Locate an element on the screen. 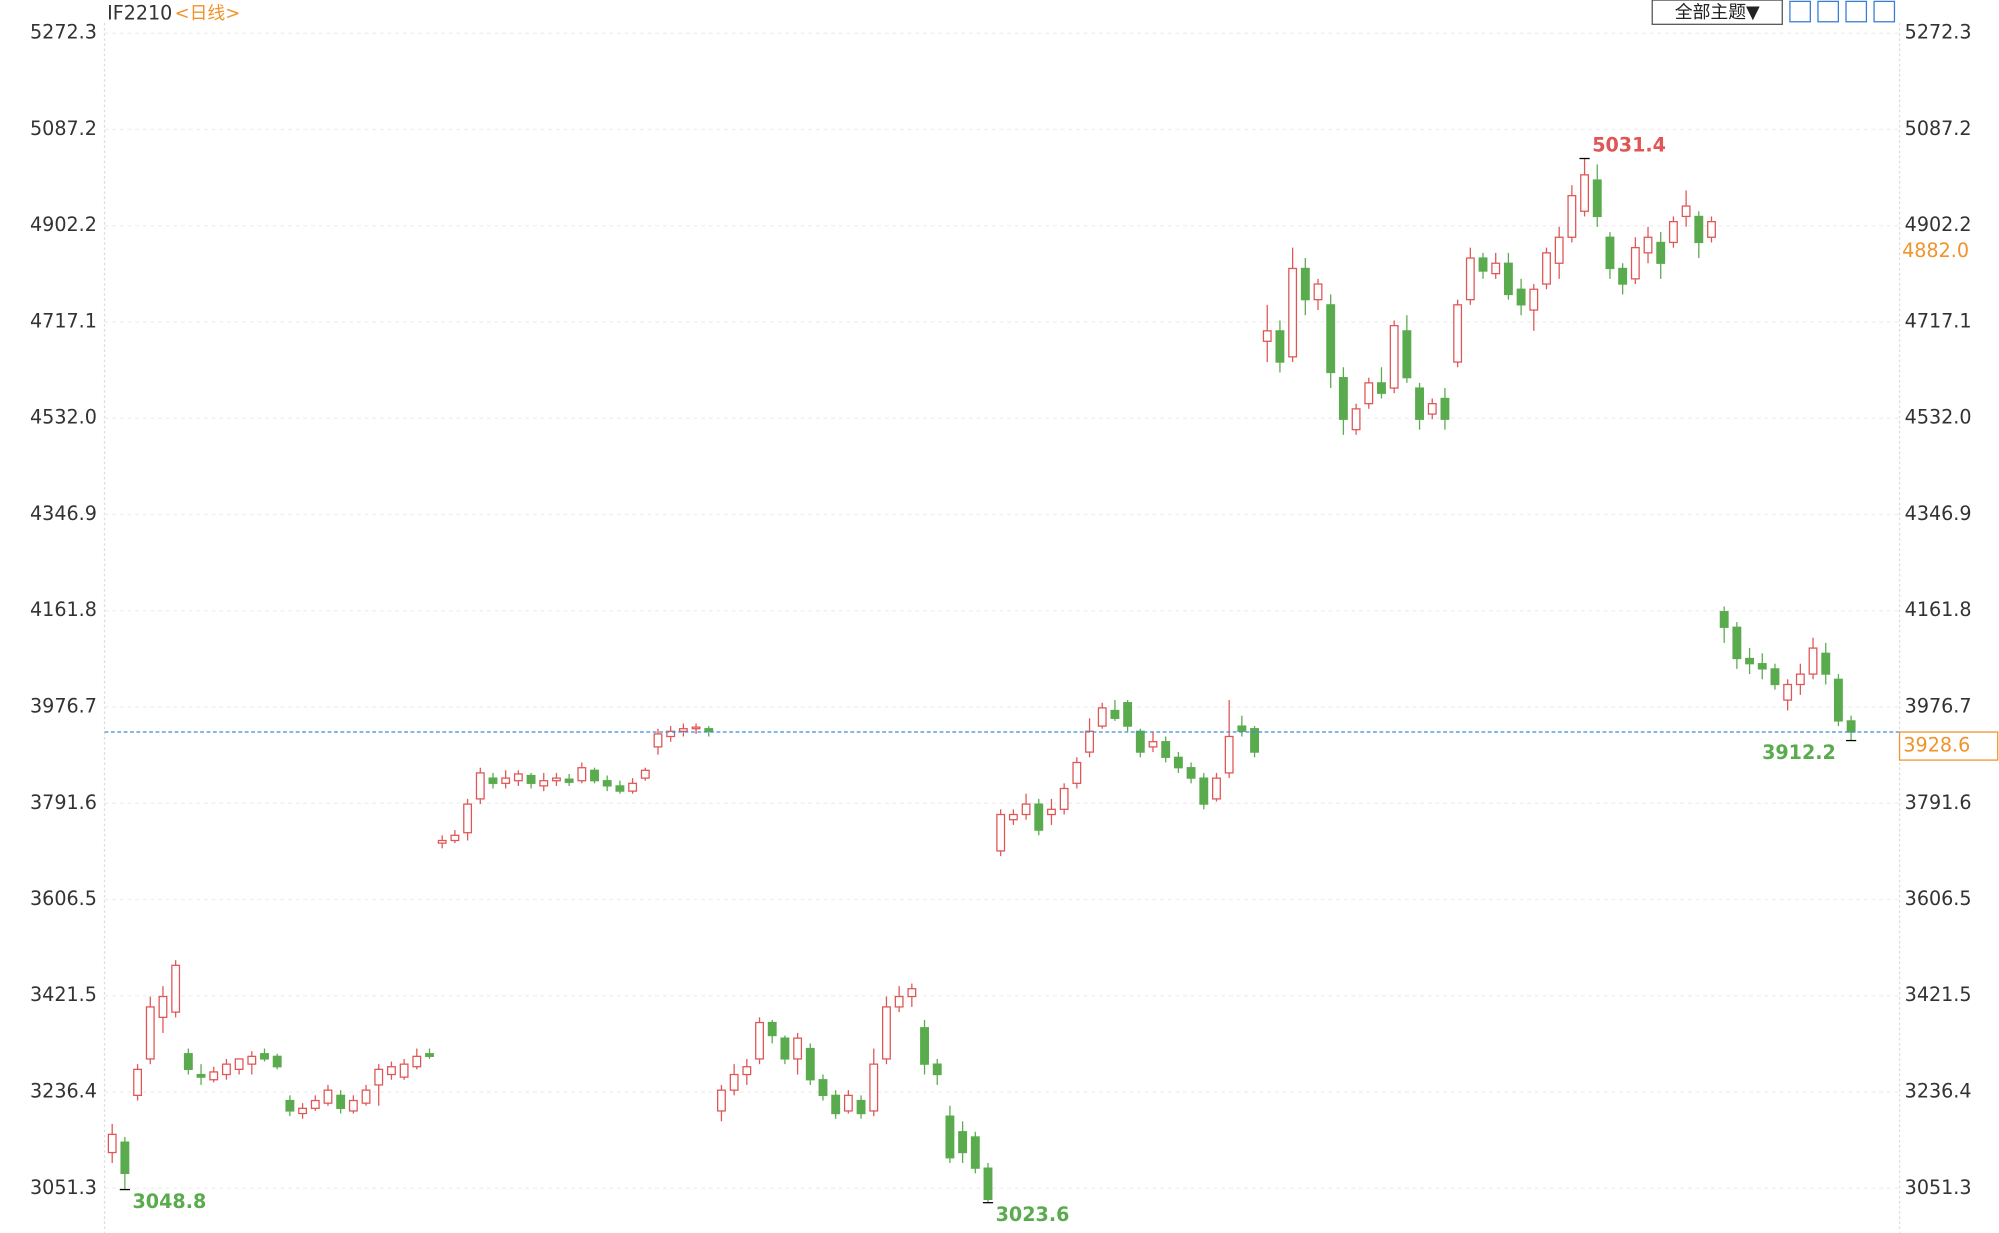 The height and width of the screenshot is (1233, 1999). y-tick-label: 3236.4 is located at coordinates (63, 1091).